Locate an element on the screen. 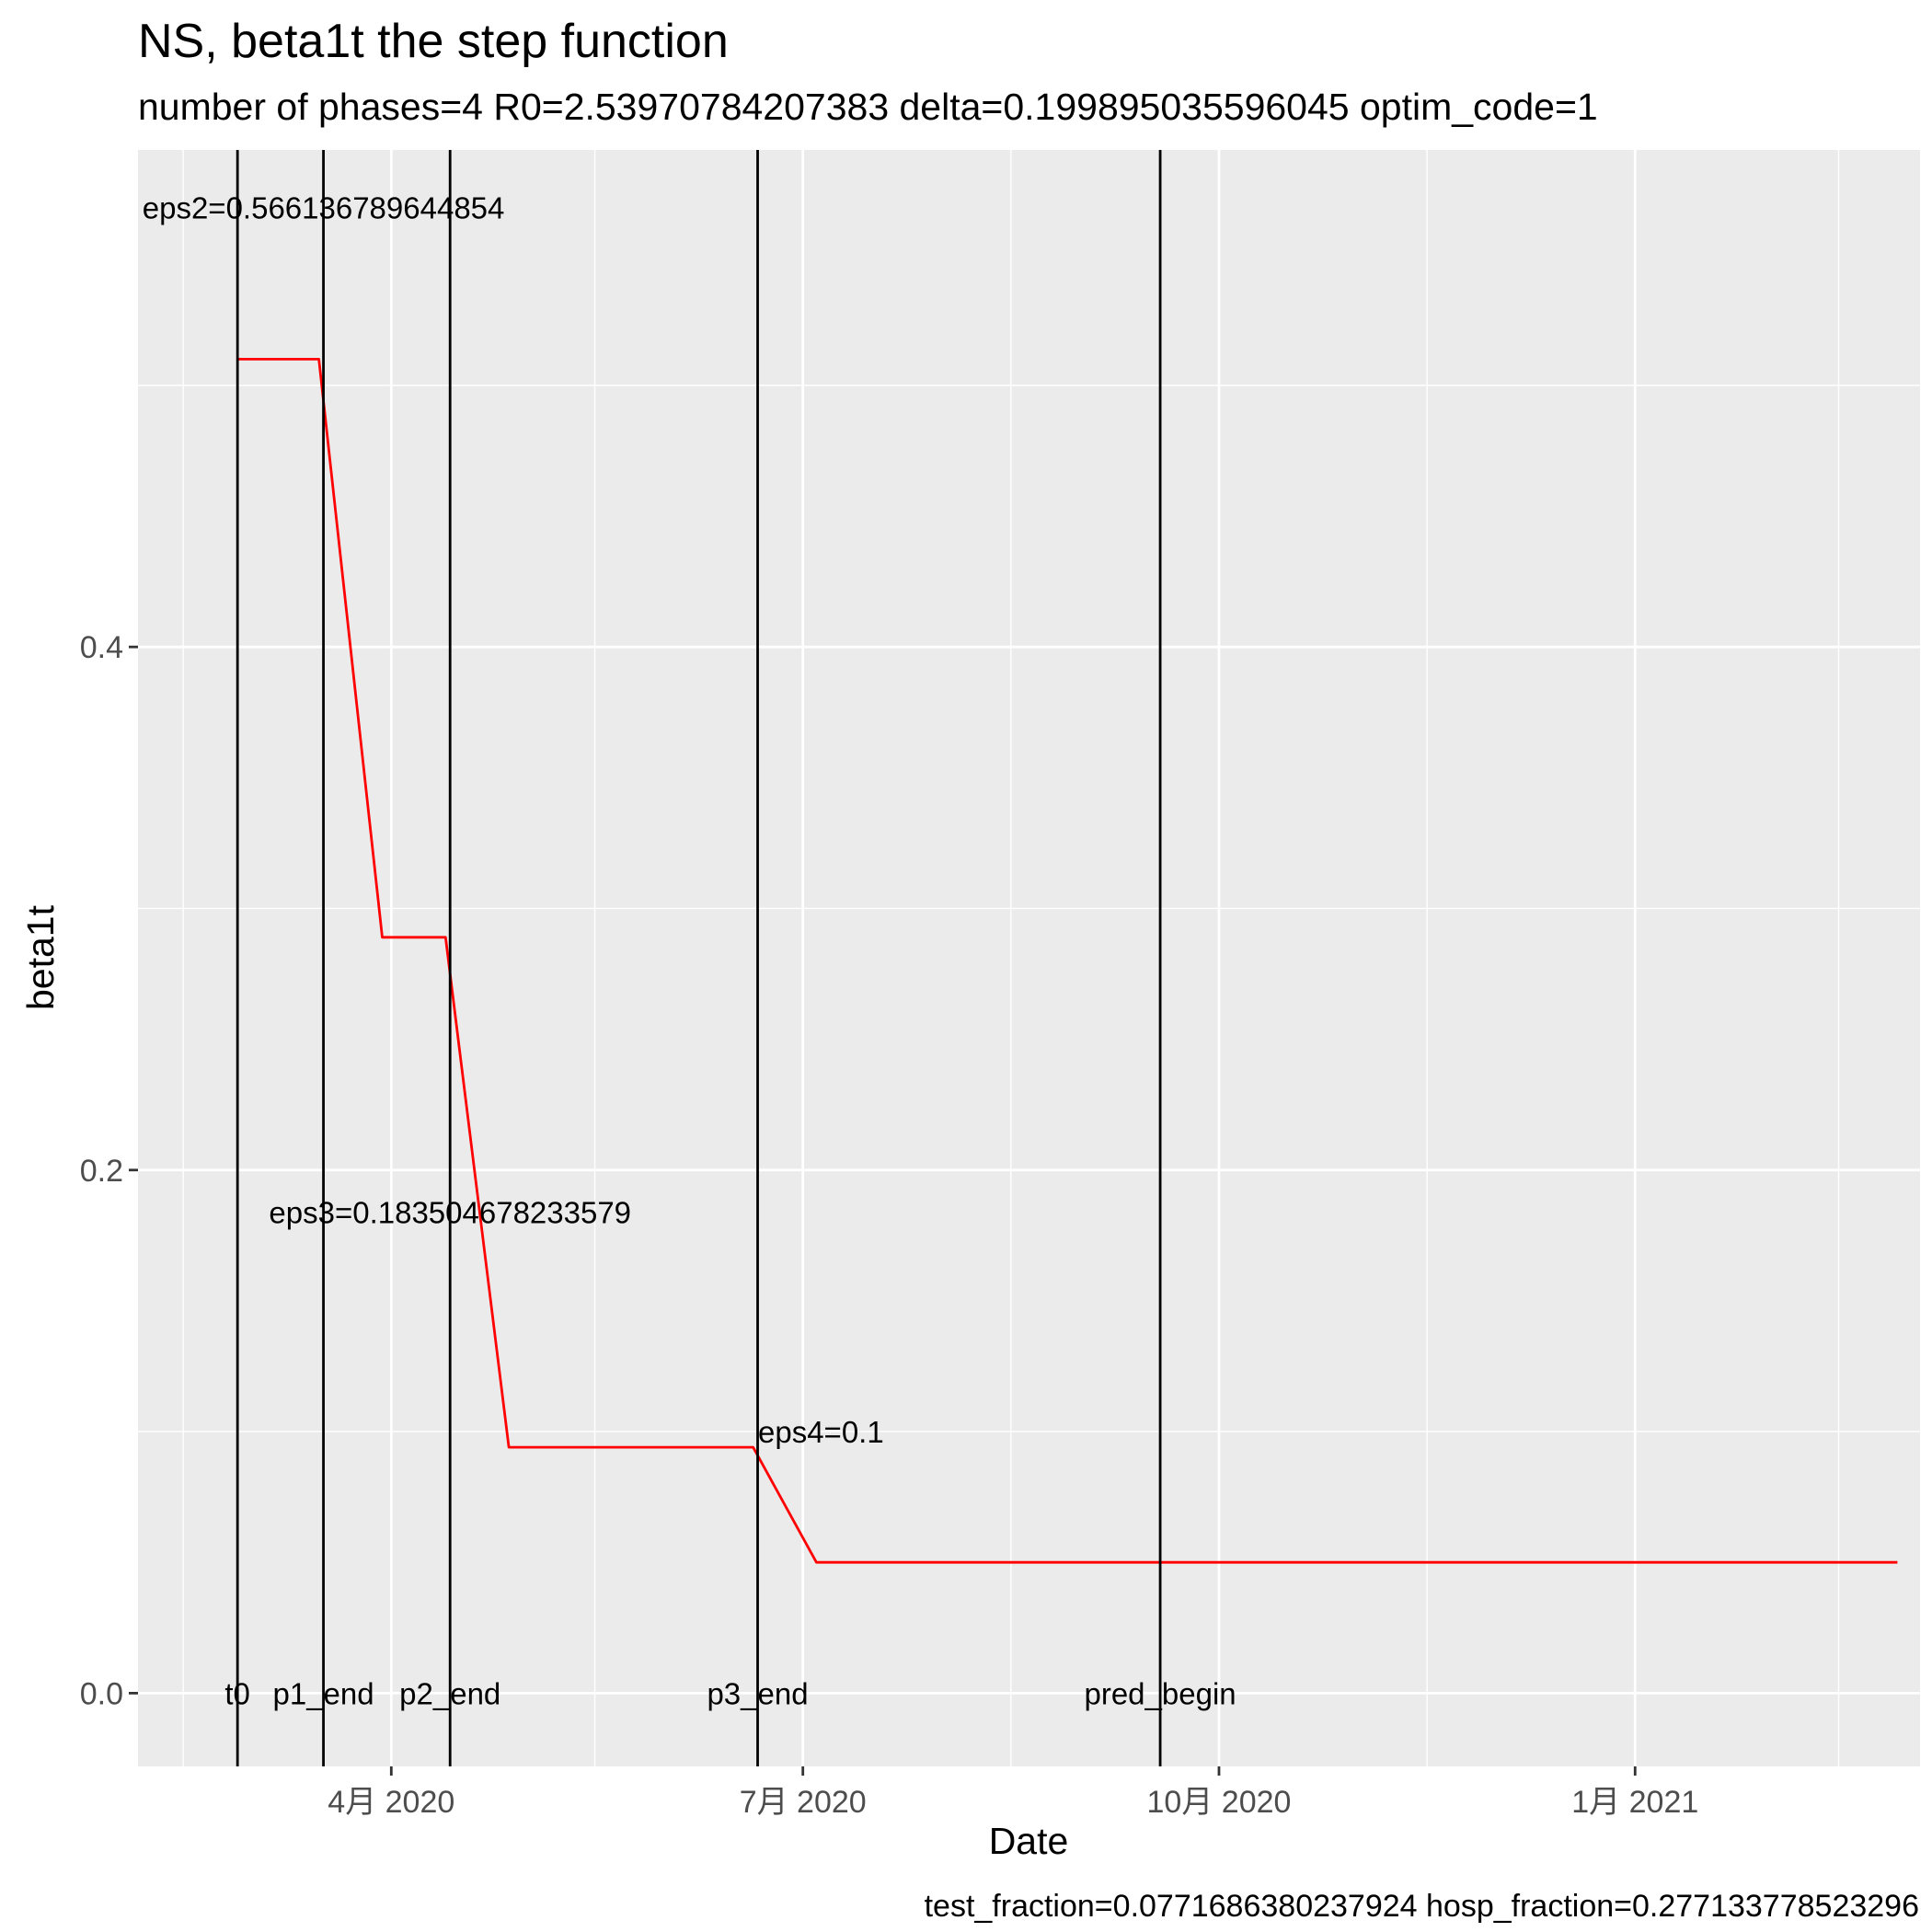 The width and height of the screenshot is (1932, 1932). x-tick-label: 1月 2021 is located at coordinates (1634, 1802).